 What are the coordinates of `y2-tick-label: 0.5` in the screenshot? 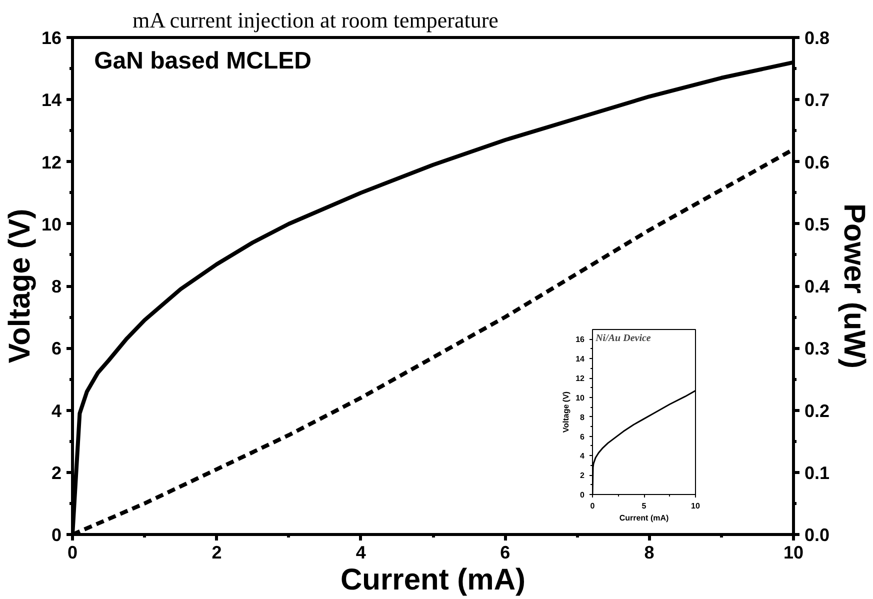 It's located at (817, 224).